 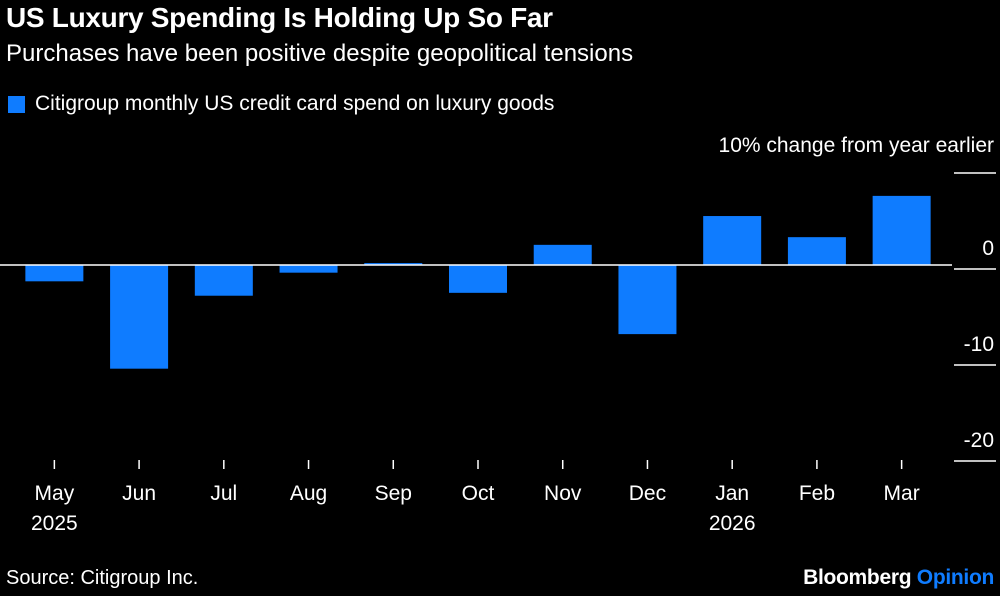 What do you see at coordinates (55, 493) in the screenshot?
I see `x-tick-label-may: May` at bounding box center [55, 493].